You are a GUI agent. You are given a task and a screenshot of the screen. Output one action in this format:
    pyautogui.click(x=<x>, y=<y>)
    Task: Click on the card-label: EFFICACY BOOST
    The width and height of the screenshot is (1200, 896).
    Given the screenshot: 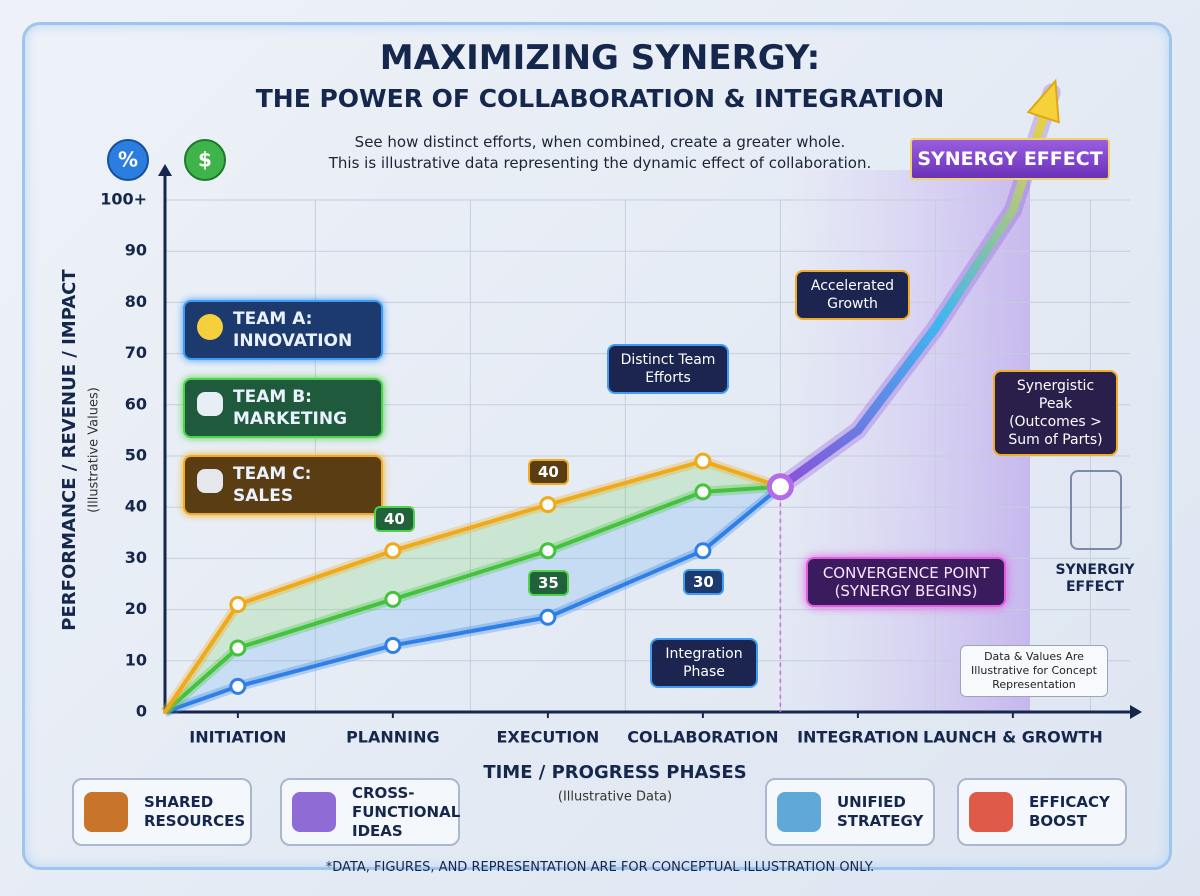 What is the action you would take?
    pyautogui.click(x=1069, y=811)
    